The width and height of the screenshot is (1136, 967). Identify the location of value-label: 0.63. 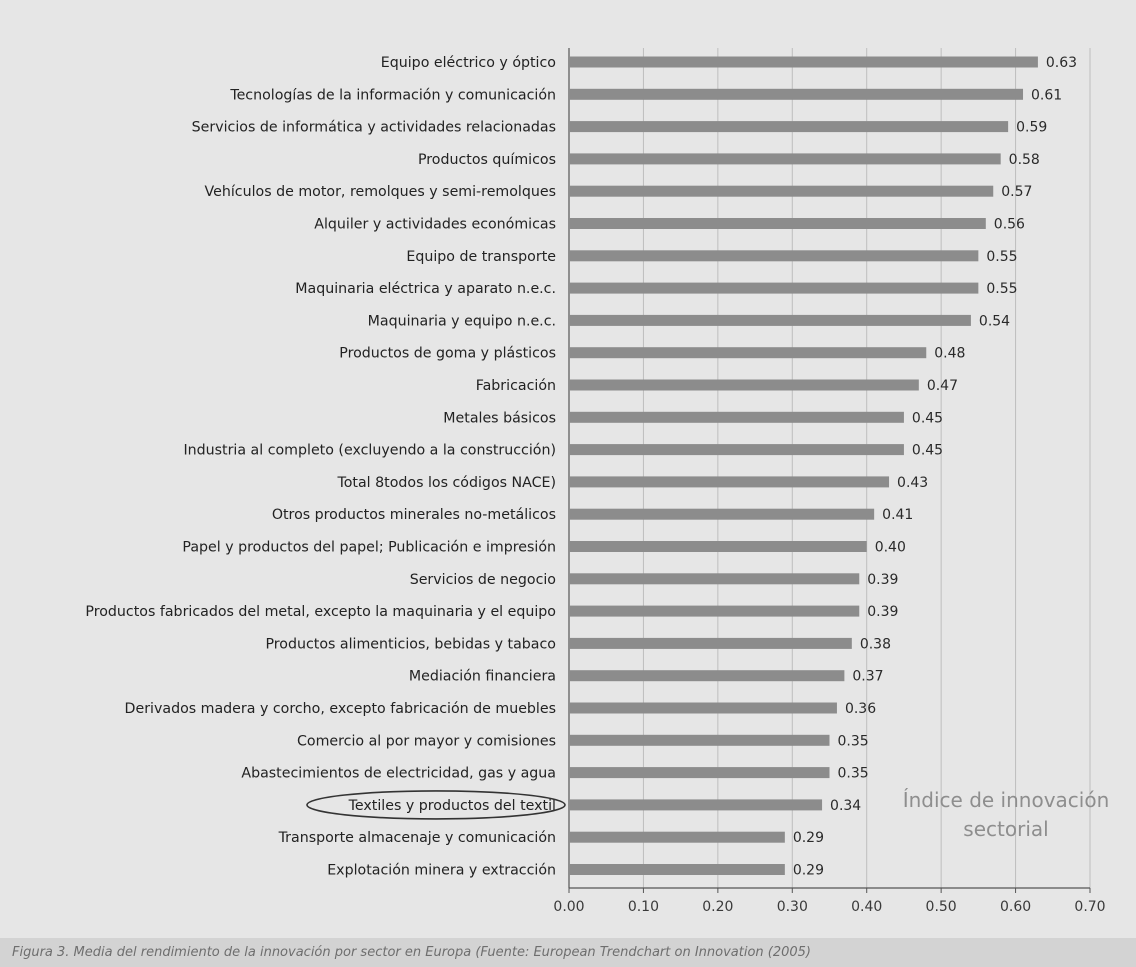
(1061, 63).